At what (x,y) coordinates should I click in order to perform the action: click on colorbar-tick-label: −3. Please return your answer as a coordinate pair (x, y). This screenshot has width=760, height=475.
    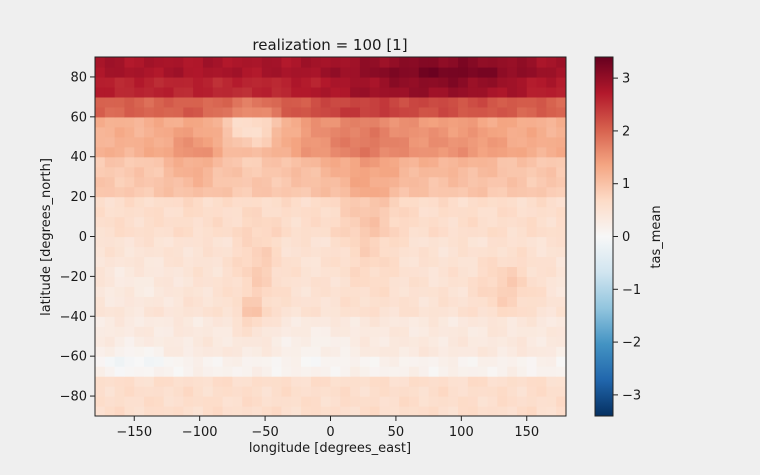
    Looking at the image, I should click on (631, 395).